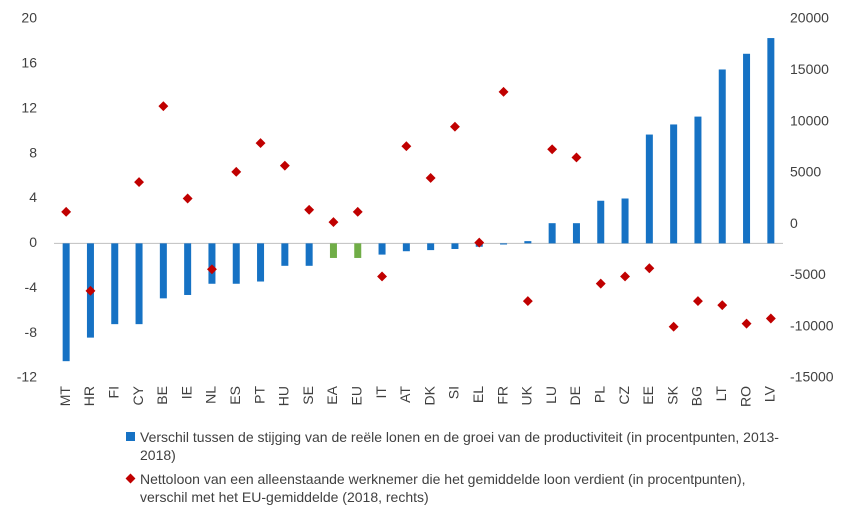 The height and width of the screenshot is (513, 859). I want to click on x-tick-label: AT, so click(405, 394).